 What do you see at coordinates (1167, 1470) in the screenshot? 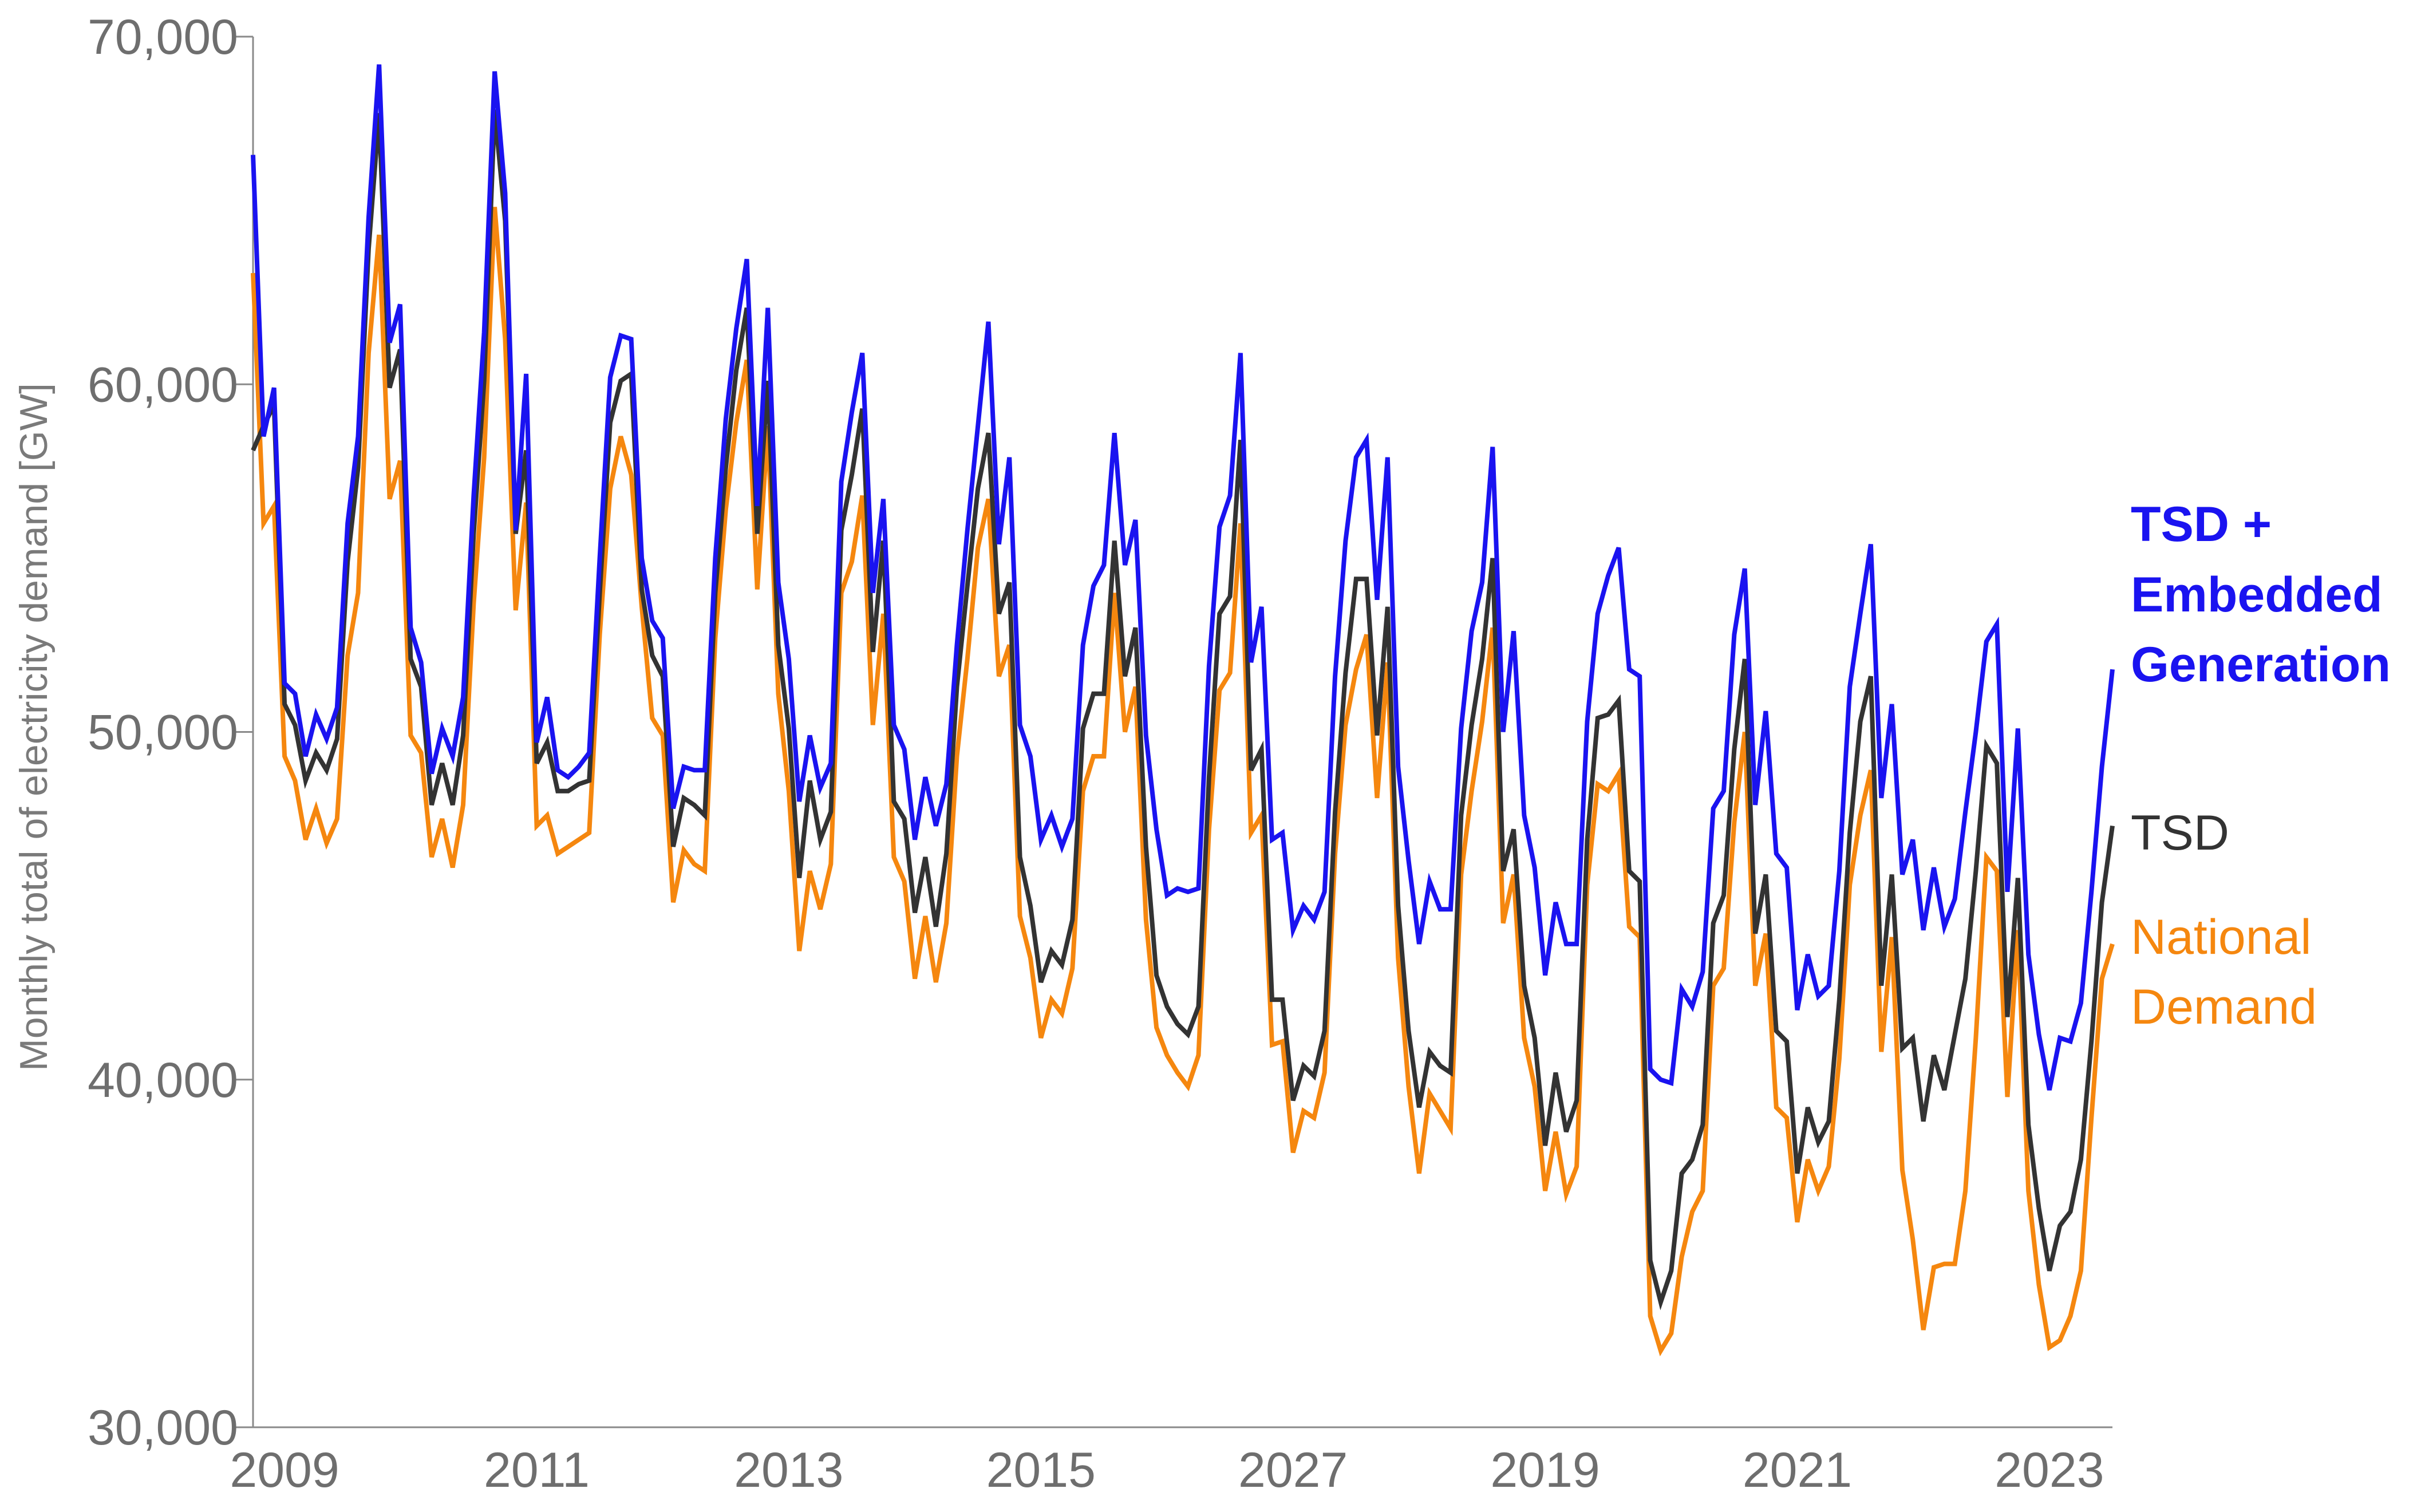
I see `x-axis-ticks: 2009 2011 2013 2015 2027 2019 2021 2023` at bounding box center [1167, 1470].